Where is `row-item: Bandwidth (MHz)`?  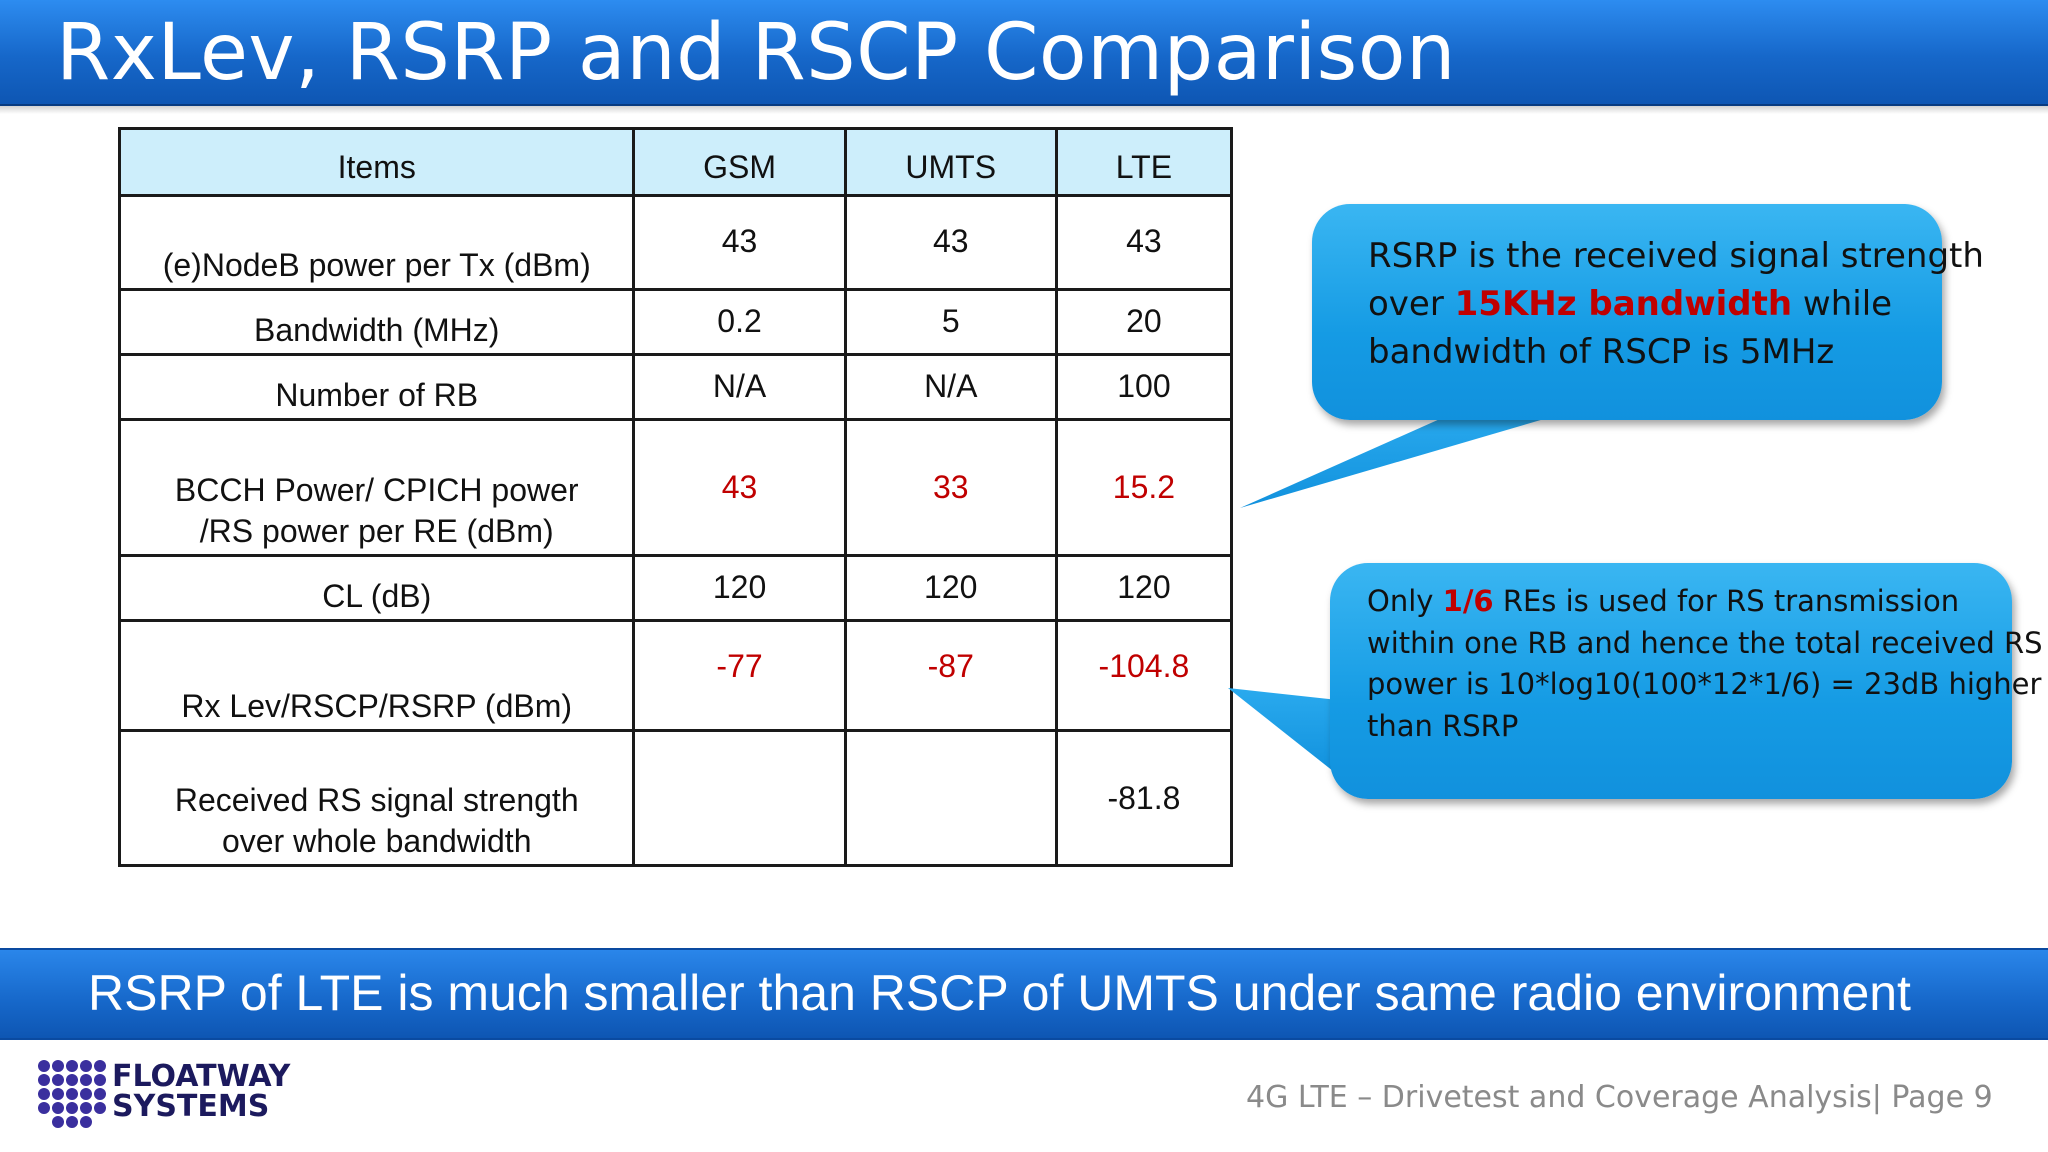 row-item: Bandwidth (MHz) is located at coordinates (376, 322).